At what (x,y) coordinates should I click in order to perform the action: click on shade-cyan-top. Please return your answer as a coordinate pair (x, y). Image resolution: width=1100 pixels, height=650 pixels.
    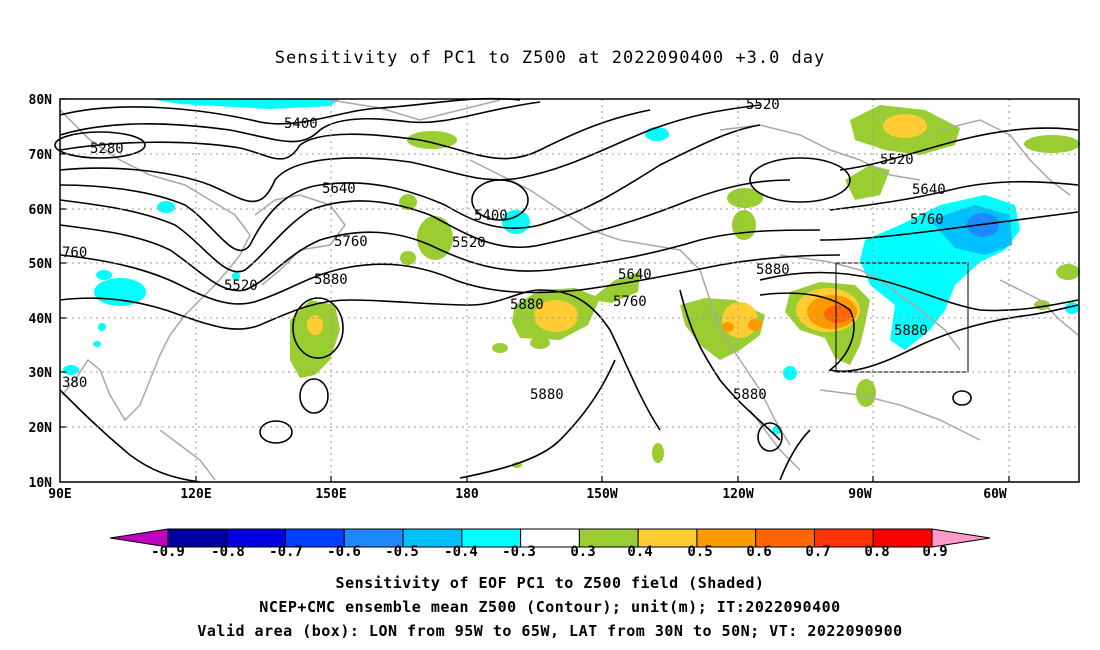
    Looking at the image, I should click on (245, 104).